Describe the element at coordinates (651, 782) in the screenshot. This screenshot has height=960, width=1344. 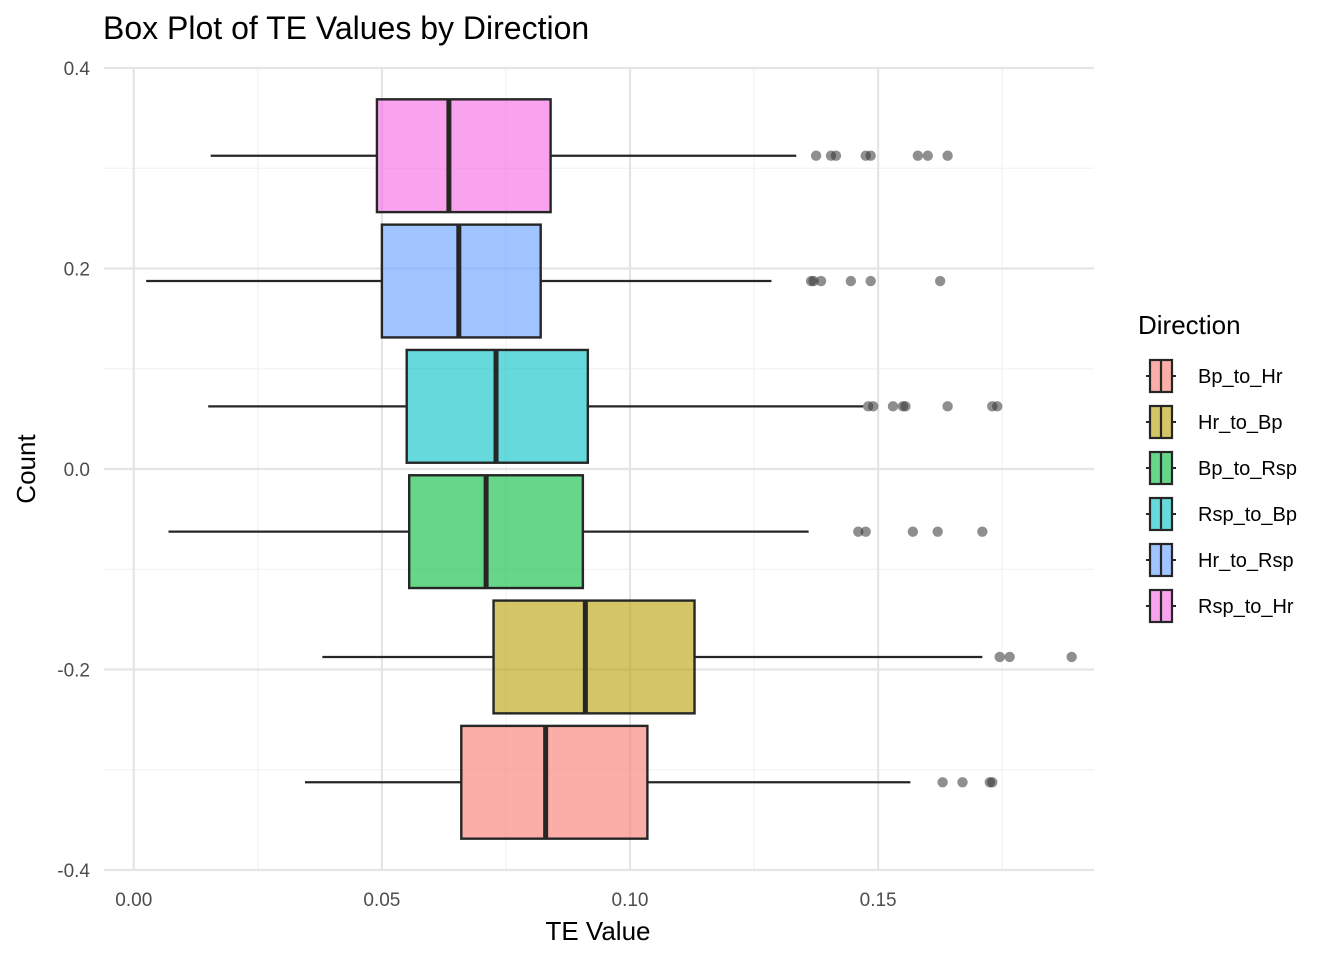
I see `box-group-Bp_to_Hr` at that location.